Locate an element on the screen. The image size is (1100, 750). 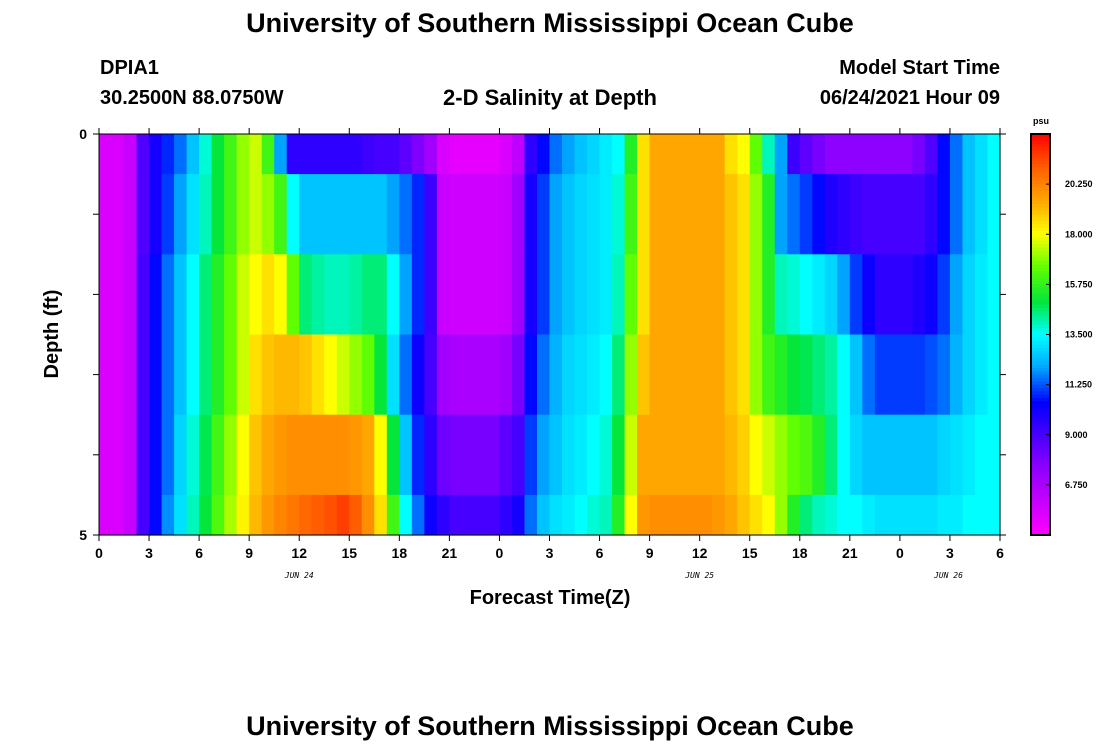
x-axis-date-labels: JUN 24 JUN 25 JUN 26 is located at coordinates (623, 575).